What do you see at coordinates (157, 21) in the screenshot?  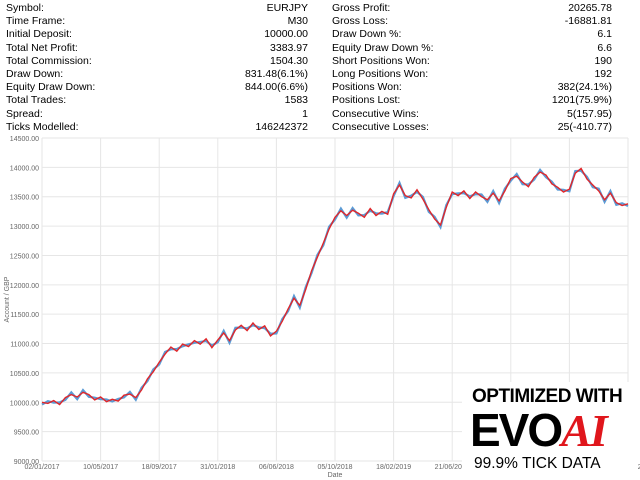 I see `stat-row: Time Frame: M30` at bounding box center [157, 21].